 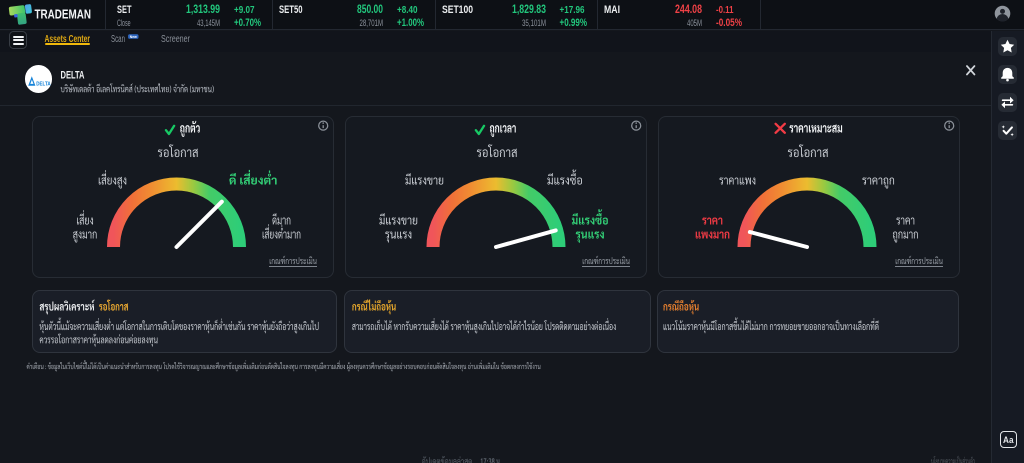 I want to click on svg-text: +9.07, so click(x=244, y=10).